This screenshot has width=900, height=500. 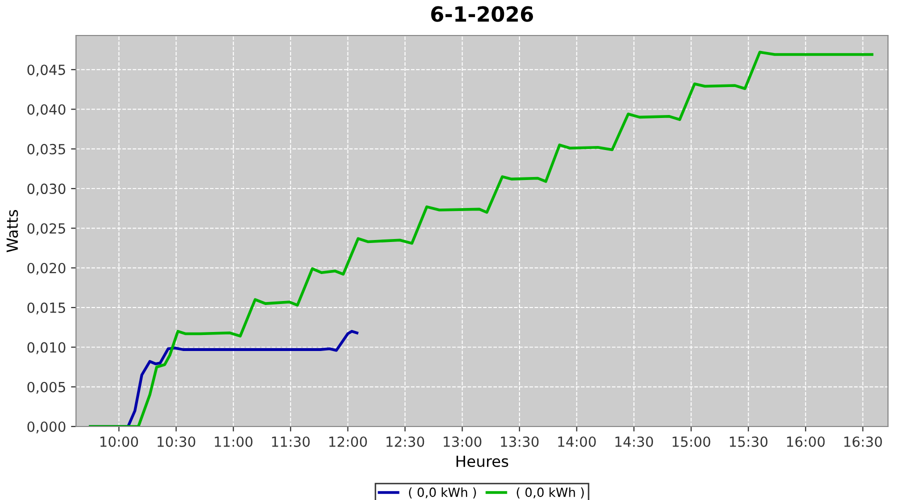 What do you see at coordinates (46, 348) in the screenshot?
I see `y-tick-label: 0,010` at bounding box center [46, 348].